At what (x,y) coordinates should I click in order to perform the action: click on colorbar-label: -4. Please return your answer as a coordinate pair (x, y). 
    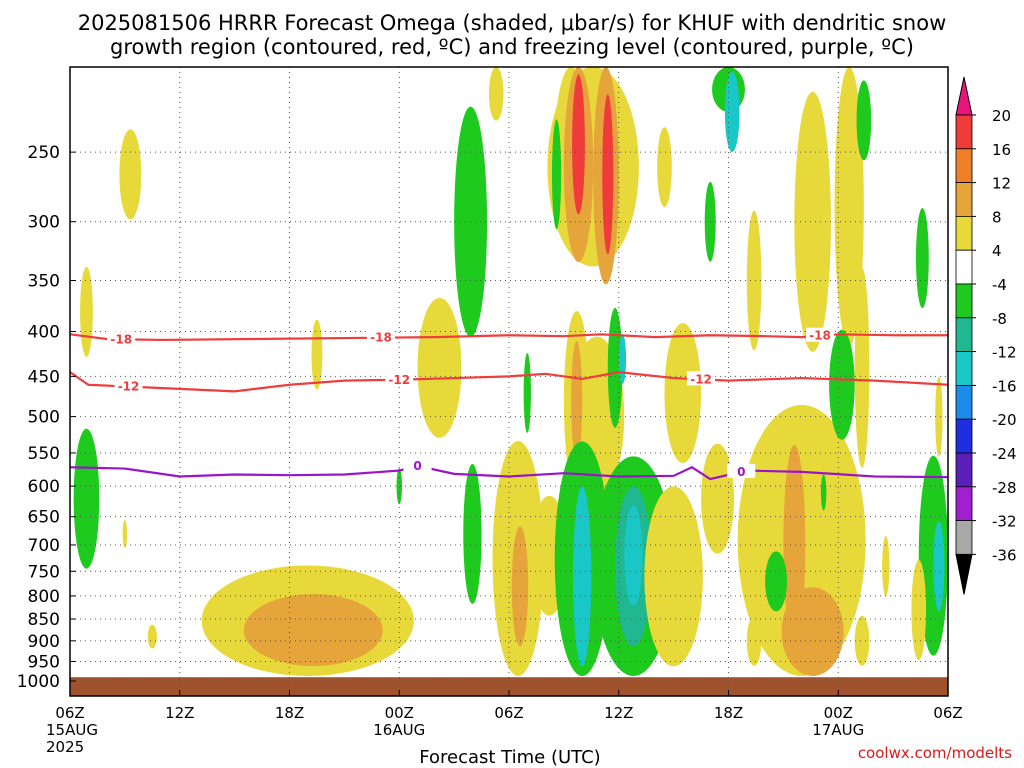
    Looking at the image, I should click on (999, 285).